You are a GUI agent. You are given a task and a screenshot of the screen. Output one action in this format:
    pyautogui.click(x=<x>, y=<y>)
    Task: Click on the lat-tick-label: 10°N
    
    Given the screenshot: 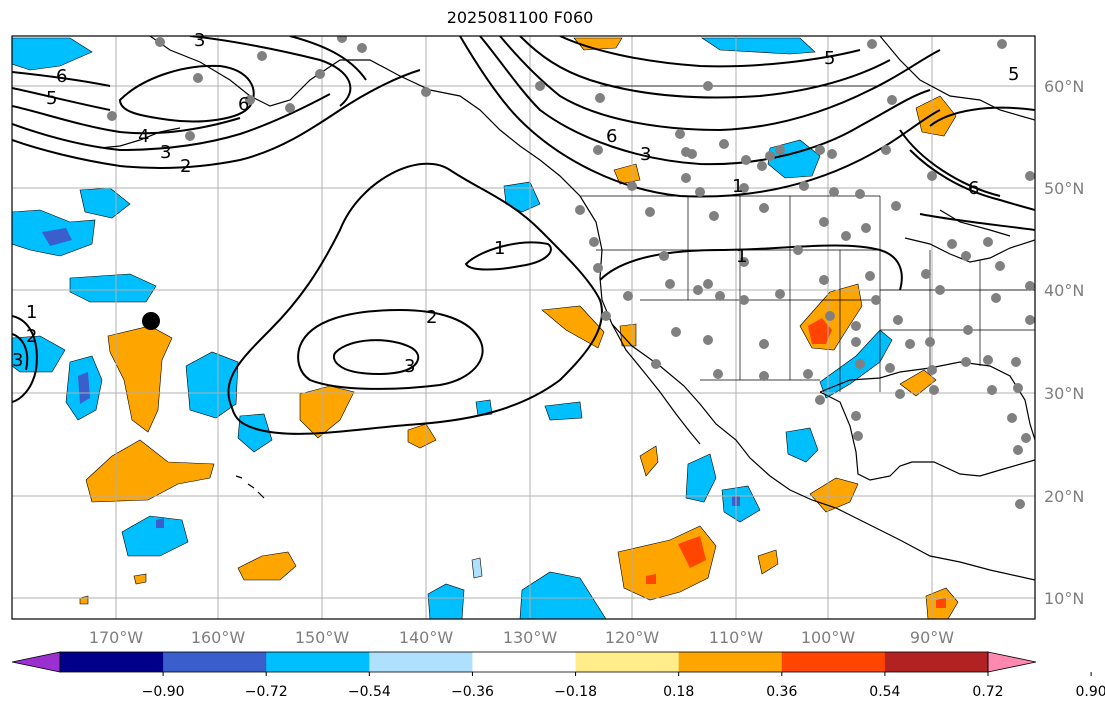 What is the action you would take?
    pyautogui.click(x=1064, y=598)
    